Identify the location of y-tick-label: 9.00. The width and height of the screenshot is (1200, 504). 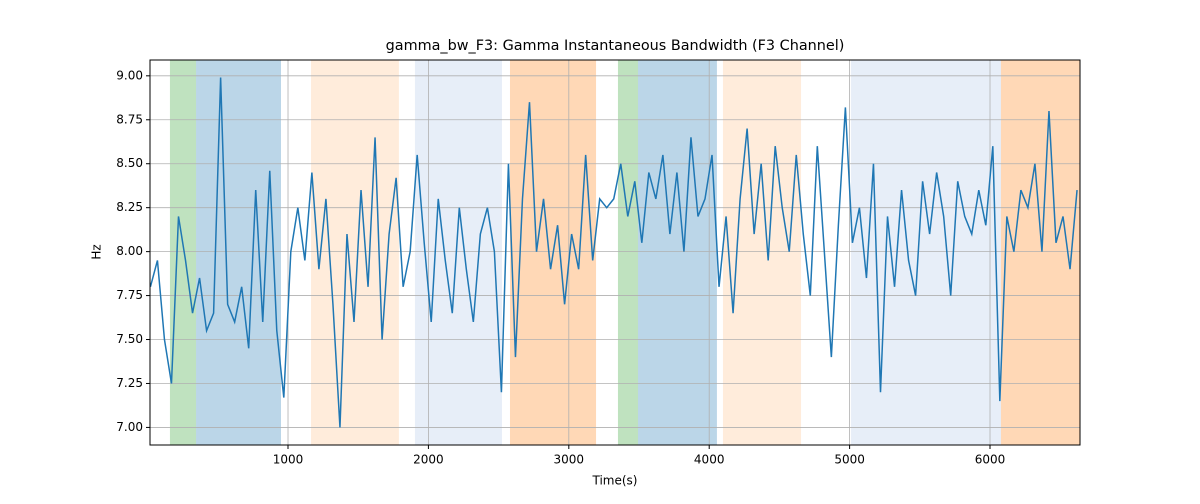
(129, 75).